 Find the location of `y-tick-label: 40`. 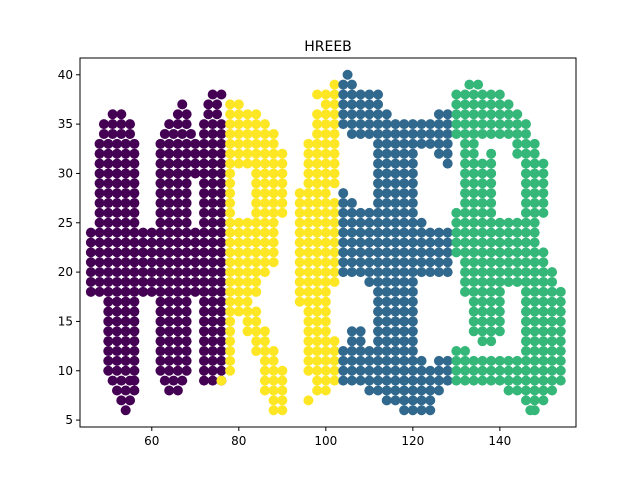

y-tick-label: 40 is located at coordinates (65, 75).